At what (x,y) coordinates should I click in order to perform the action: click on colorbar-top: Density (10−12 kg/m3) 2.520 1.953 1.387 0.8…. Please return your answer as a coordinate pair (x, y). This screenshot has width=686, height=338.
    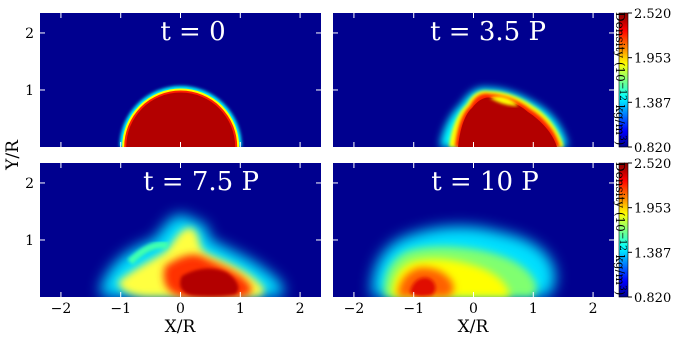
    Looking at the image, I should click on (642, 81).